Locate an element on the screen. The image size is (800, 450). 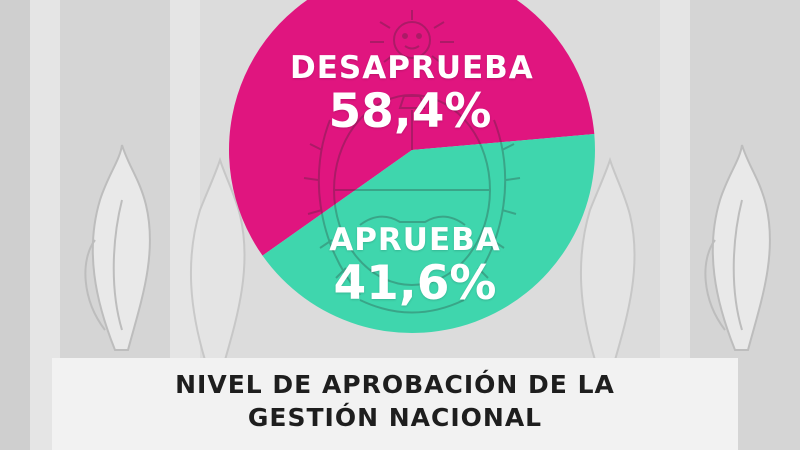
slice-value-desaprueba: 58,4% is located at coordinates (410, 111).